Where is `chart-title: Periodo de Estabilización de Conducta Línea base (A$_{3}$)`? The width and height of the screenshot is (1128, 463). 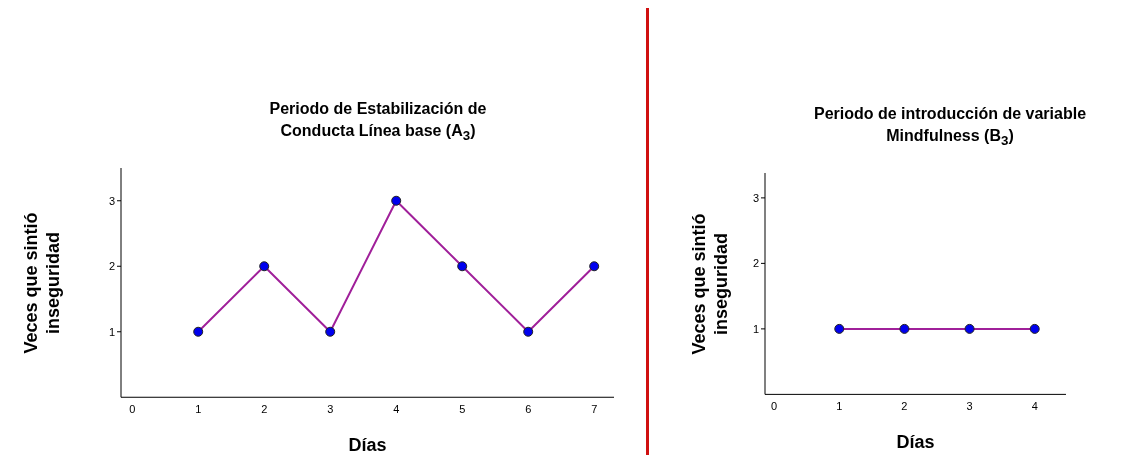
chart-title: Periodo de Estabilización de Conducta Línea base (A$_{3}$) is located at coordinates (378, 122).